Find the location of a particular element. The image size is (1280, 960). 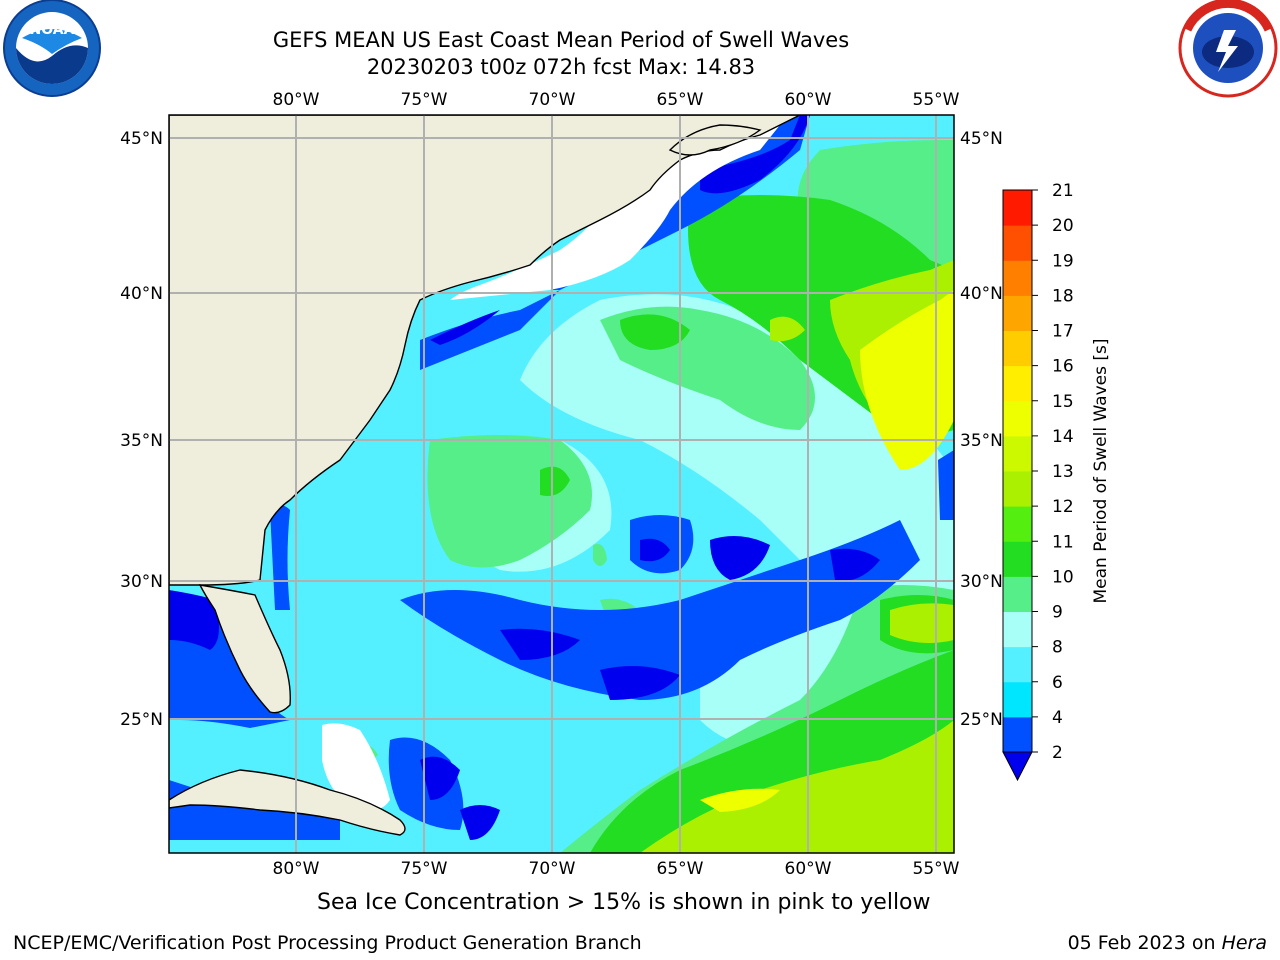

colorbar-tick-label: 20 is located at coordinates (1063, 226).